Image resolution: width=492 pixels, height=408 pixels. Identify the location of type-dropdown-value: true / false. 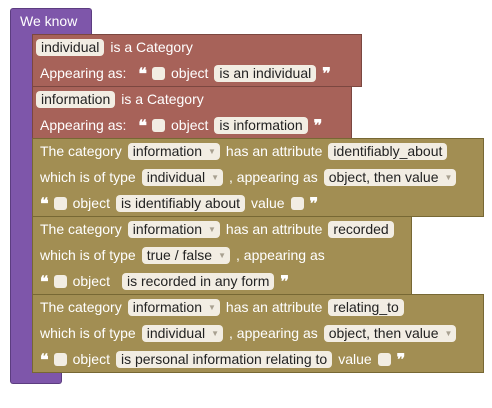
(179, 254).